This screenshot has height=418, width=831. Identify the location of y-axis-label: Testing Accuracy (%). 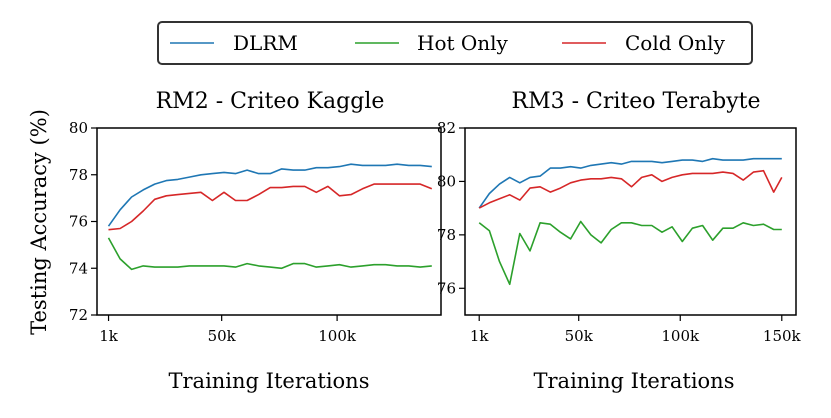
(39, 222).